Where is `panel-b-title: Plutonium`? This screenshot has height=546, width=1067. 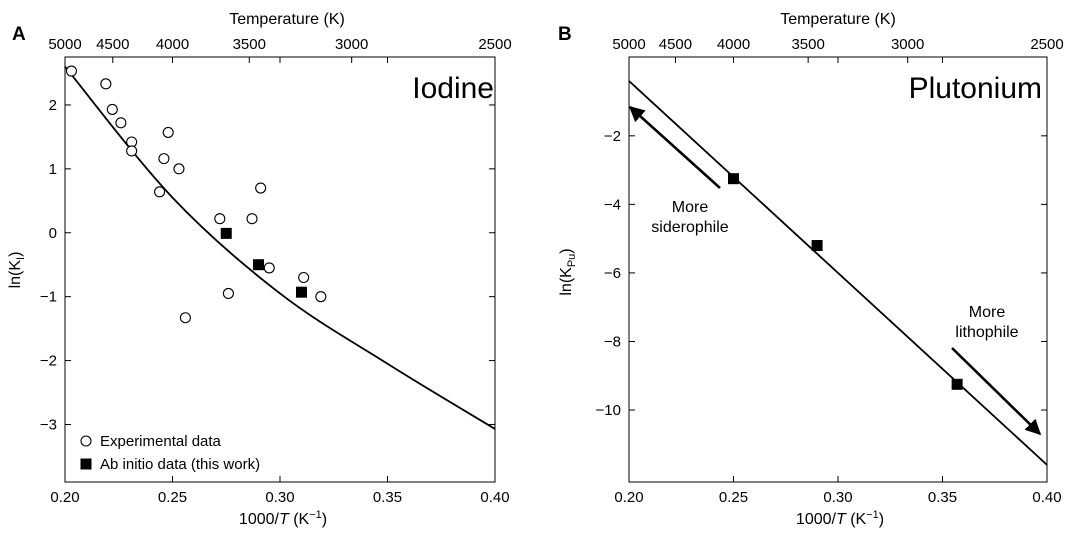
panel-b-title: Plutonium is located at coordinates (975, 88).